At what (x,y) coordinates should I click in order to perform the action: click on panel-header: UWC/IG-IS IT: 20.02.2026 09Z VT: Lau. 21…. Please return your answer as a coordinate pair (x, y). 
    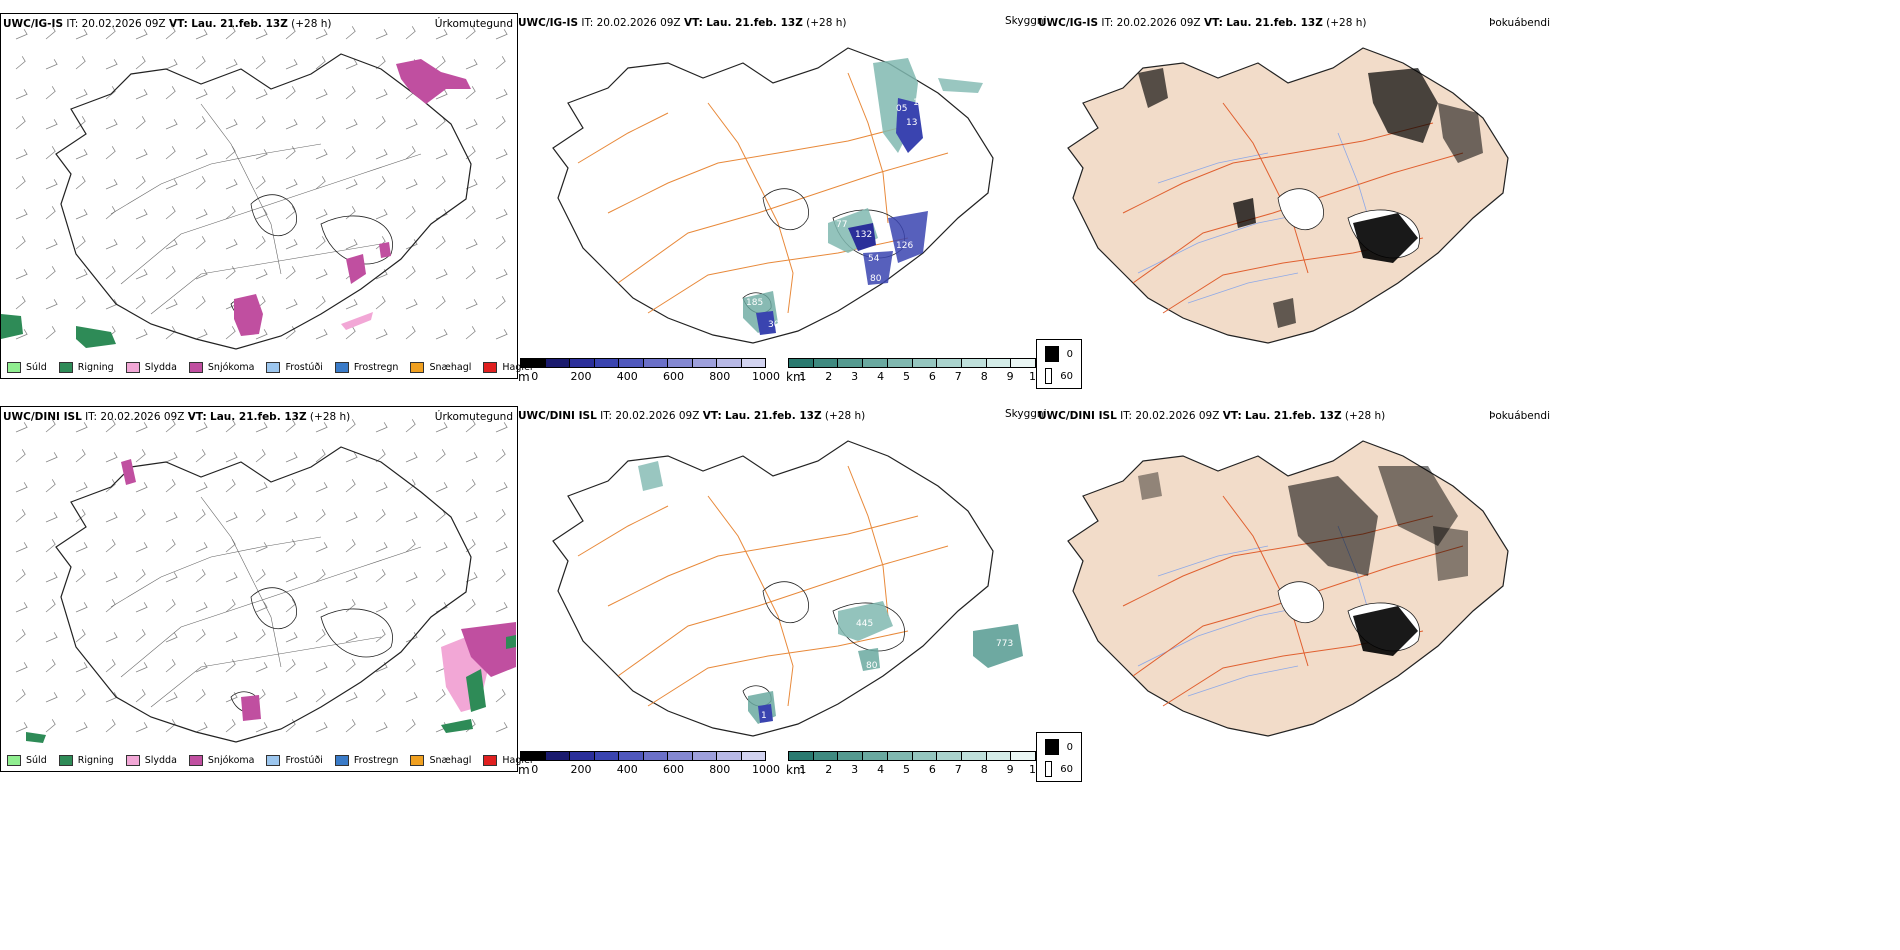
    Looking at the image, I should click on (1202, 23).